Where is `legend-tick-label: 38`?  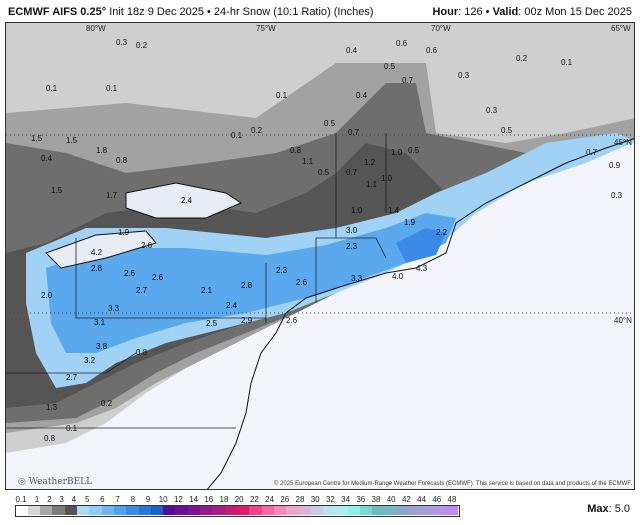
legend-tick-label: 38 is located at coordinates (376, 499).